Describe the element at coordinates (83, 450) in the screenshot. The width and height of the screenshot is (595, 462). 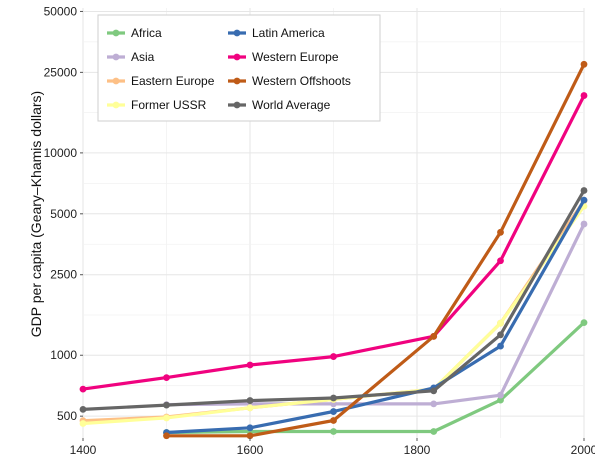
I see `x-tick-label: 1400` at that location.